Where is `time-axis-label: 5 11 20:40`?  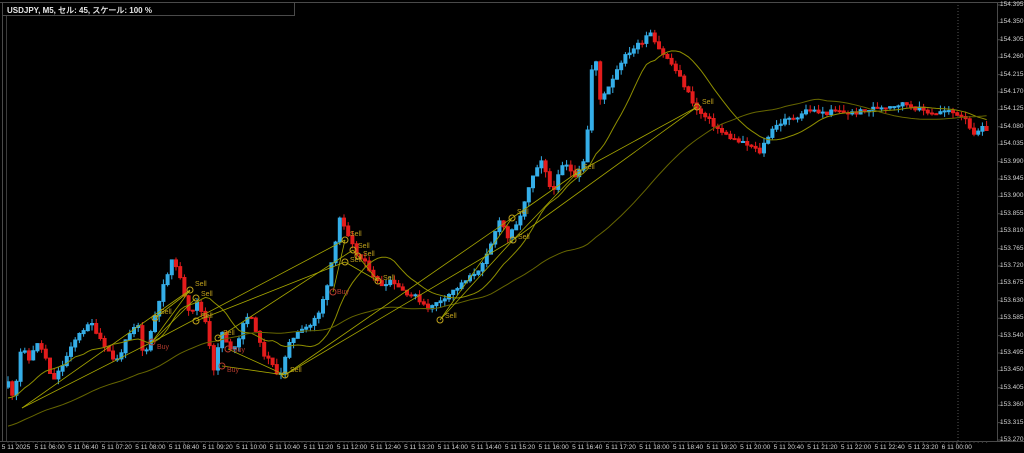 time-axis-label: 5 11 20:40 is located at coordinates (788, 447).